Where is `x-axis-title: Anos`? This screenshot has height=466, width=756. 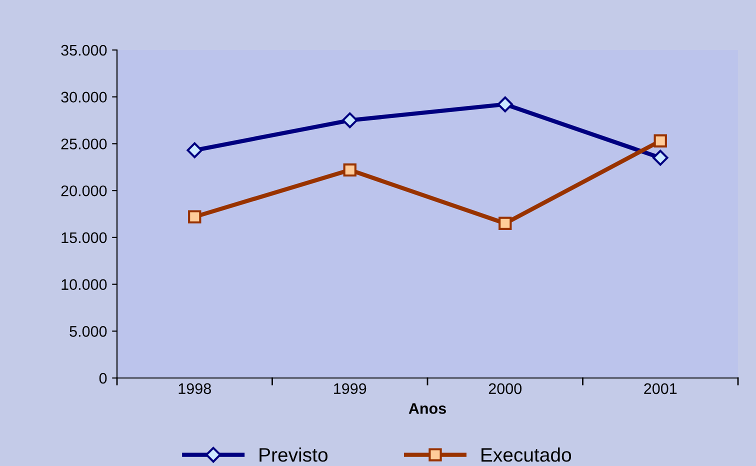
x-axis-title: Anos is located at coordinates (427, 408).